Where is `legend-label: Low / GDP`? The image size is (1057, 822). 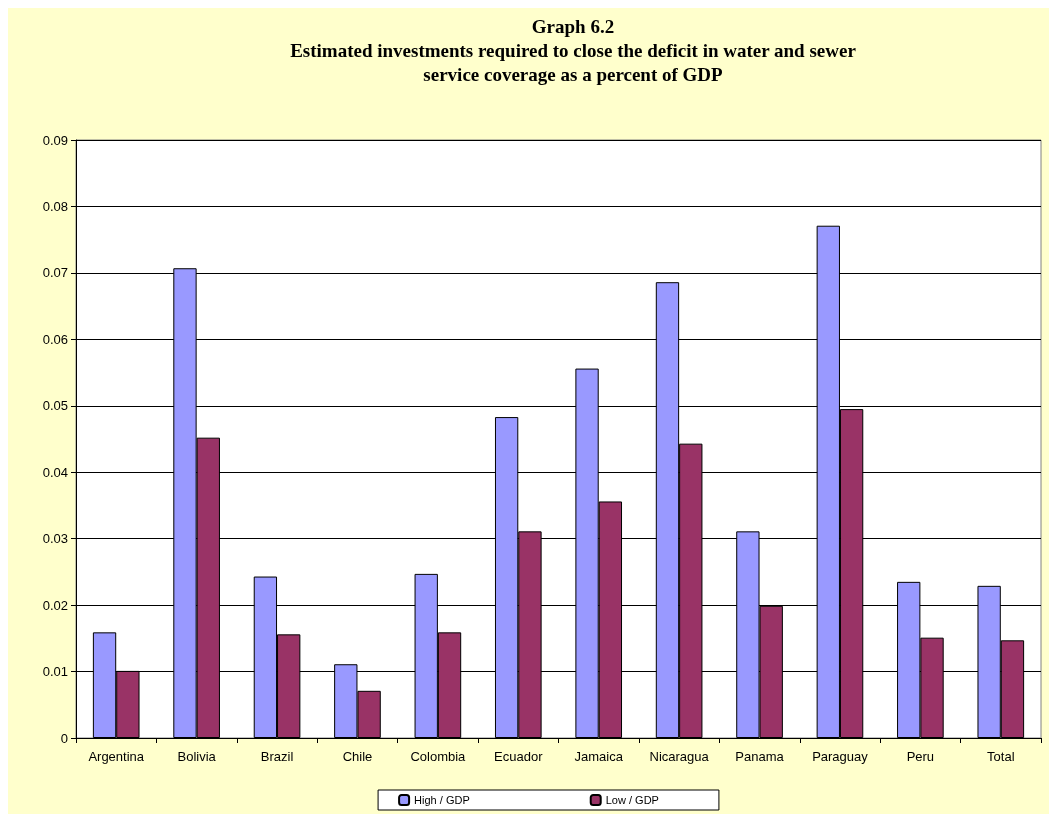 legend-label: Low / GDP is located at coordinates (632, 800).